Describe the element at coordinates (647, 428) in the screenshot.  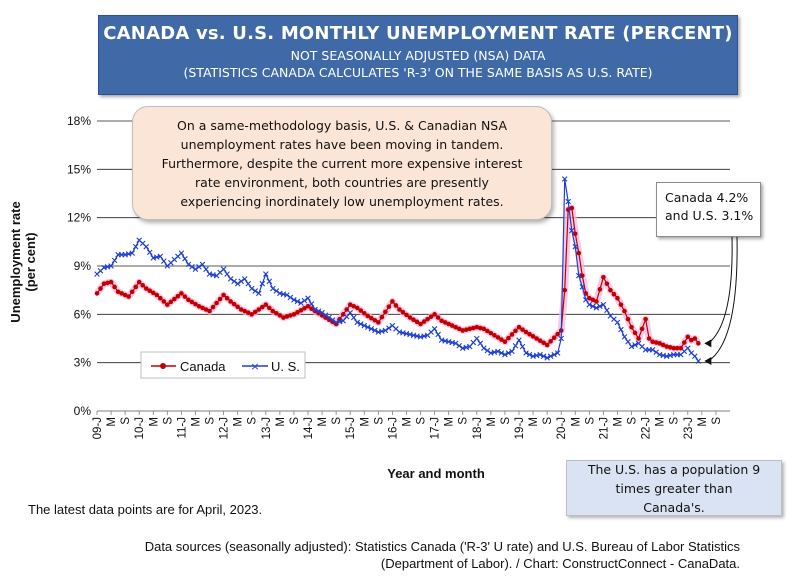
I see `x-tick-label: 22-J` at that location.